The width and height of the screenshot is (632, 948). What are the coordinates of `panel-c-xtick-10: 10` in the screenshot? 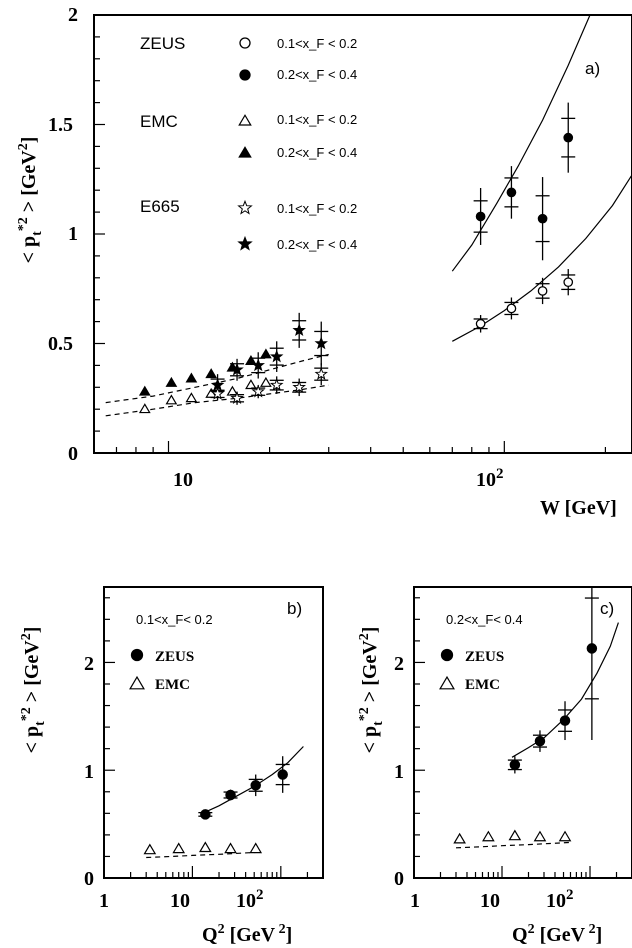 It's located at (490, 901).